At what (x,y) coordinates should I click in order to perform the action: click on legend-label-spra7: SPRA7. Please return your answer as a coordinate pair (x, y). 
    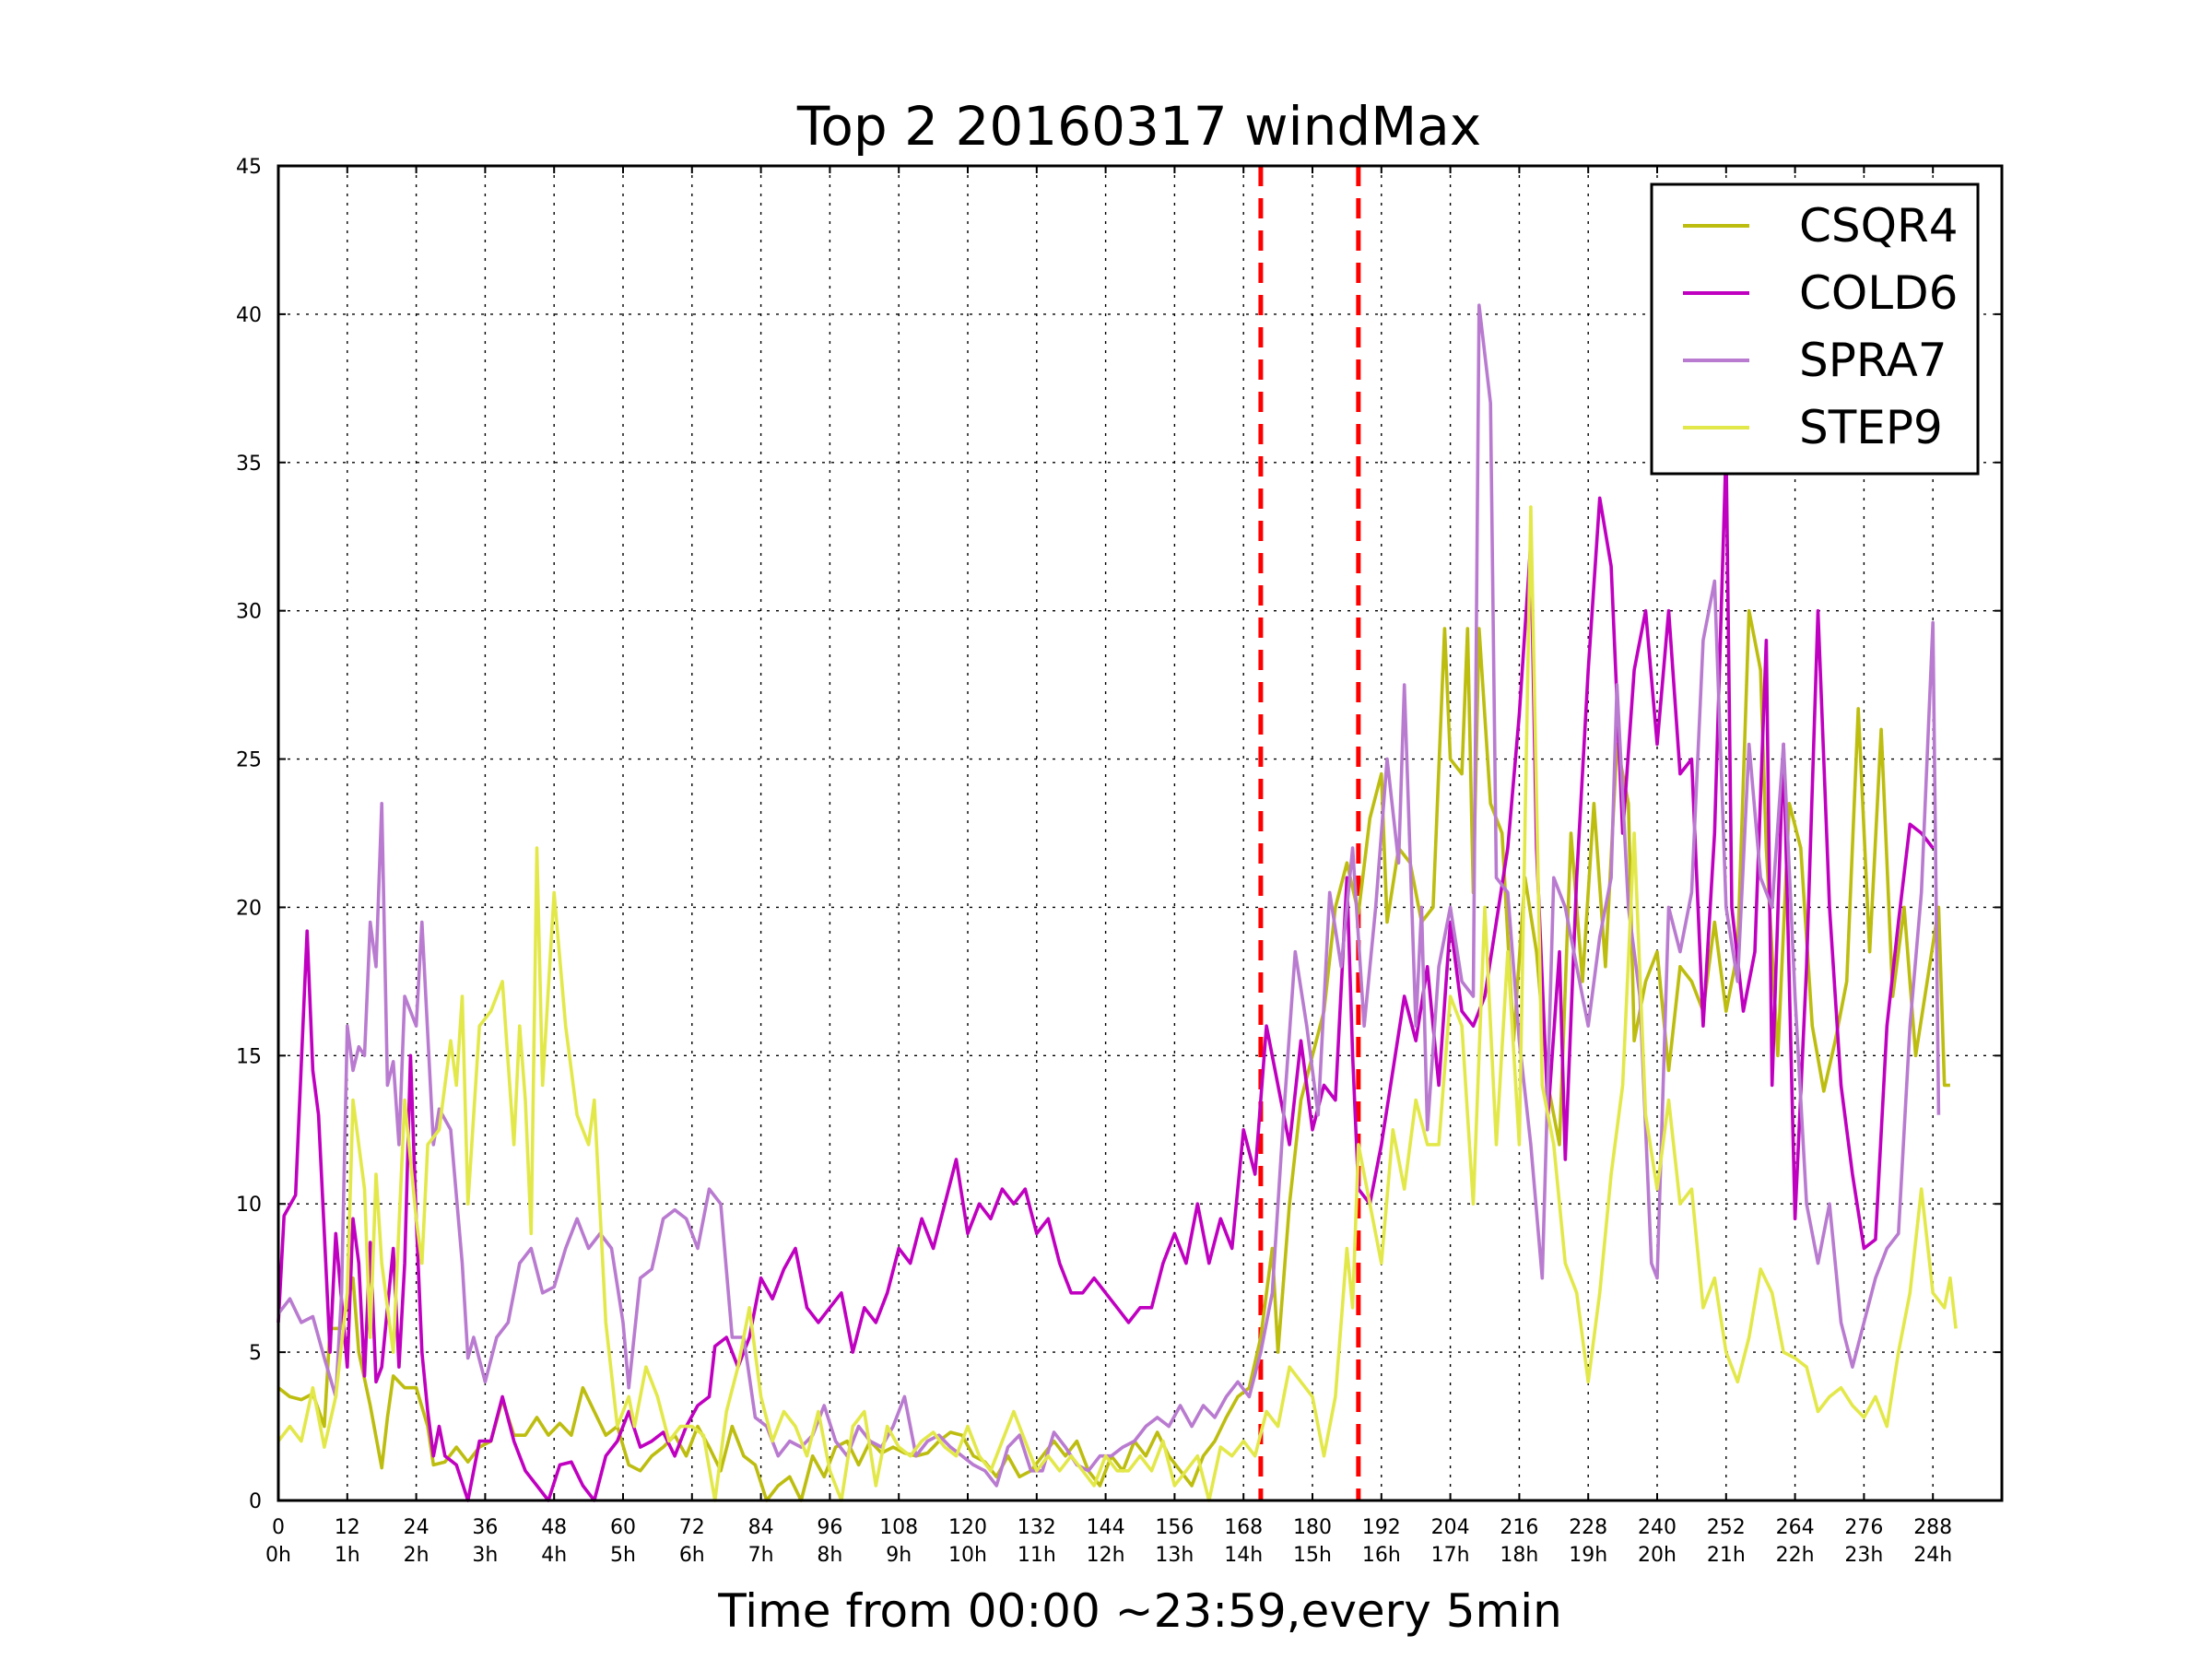
    Looking at the image, I should click on (1873, 360).